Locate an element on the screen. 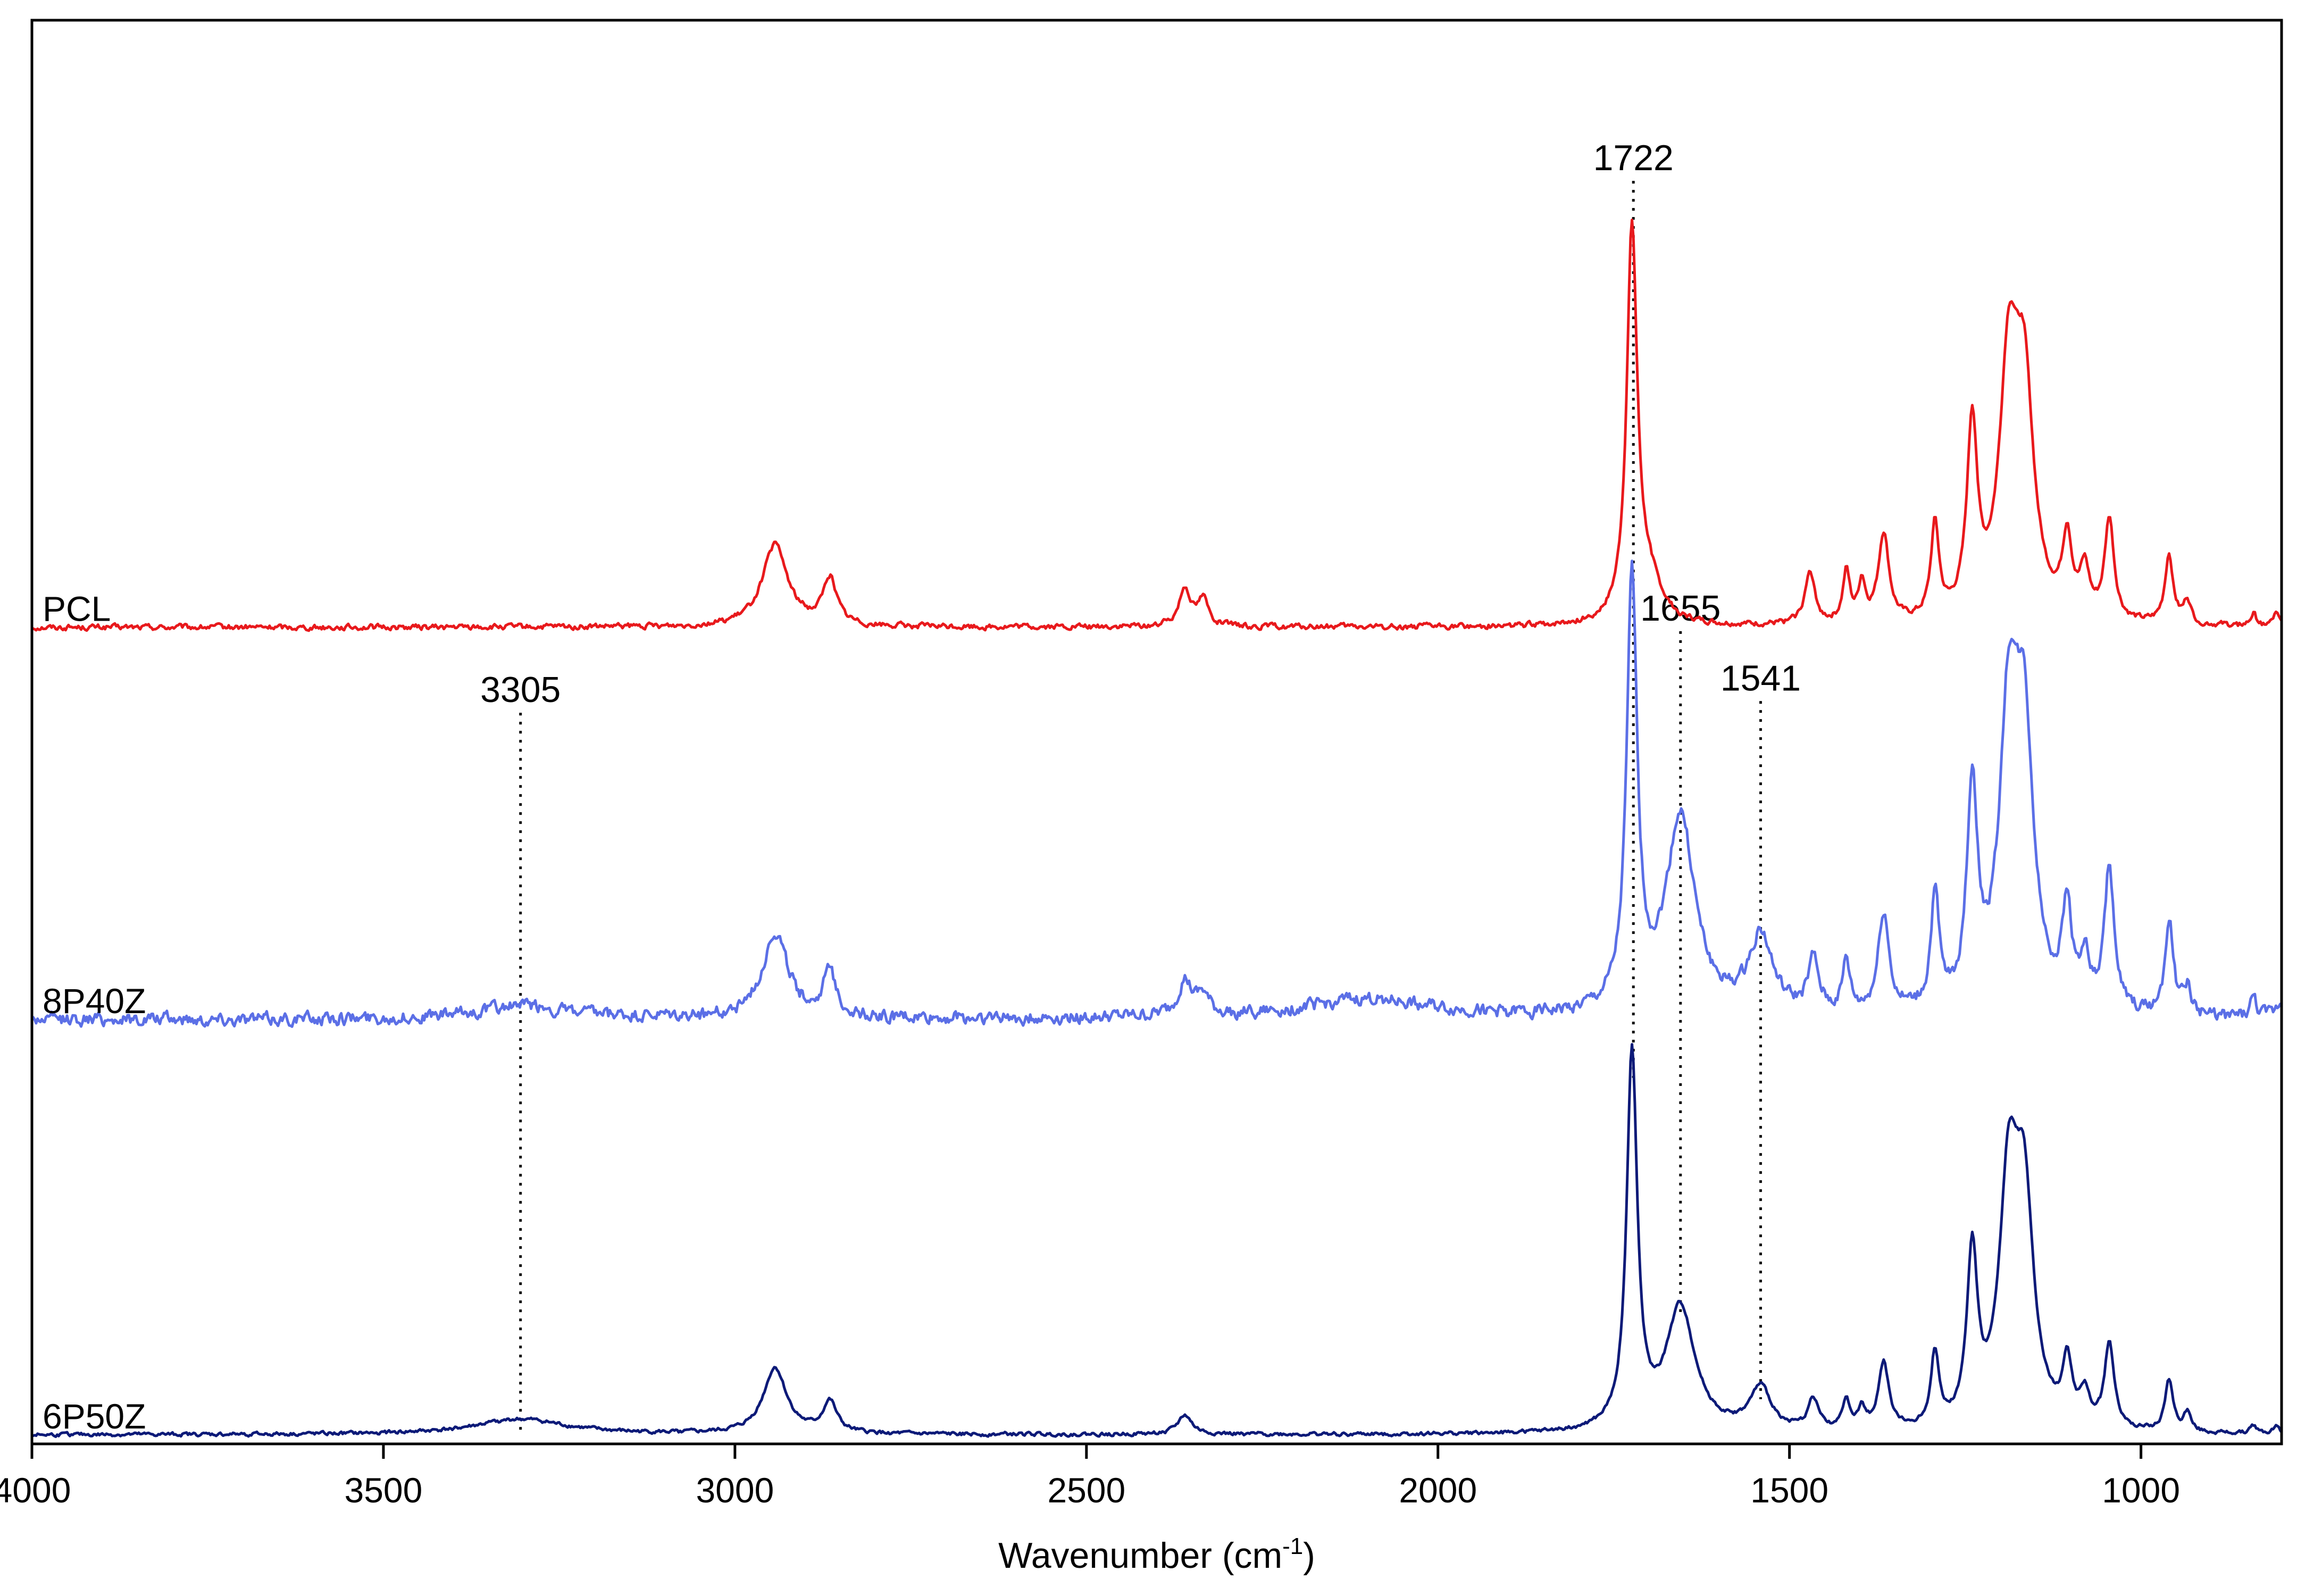 The height and width of the screenshot is (1596, 2297). x-tick-label: 2500 is located at coordinates (1086, 1490).